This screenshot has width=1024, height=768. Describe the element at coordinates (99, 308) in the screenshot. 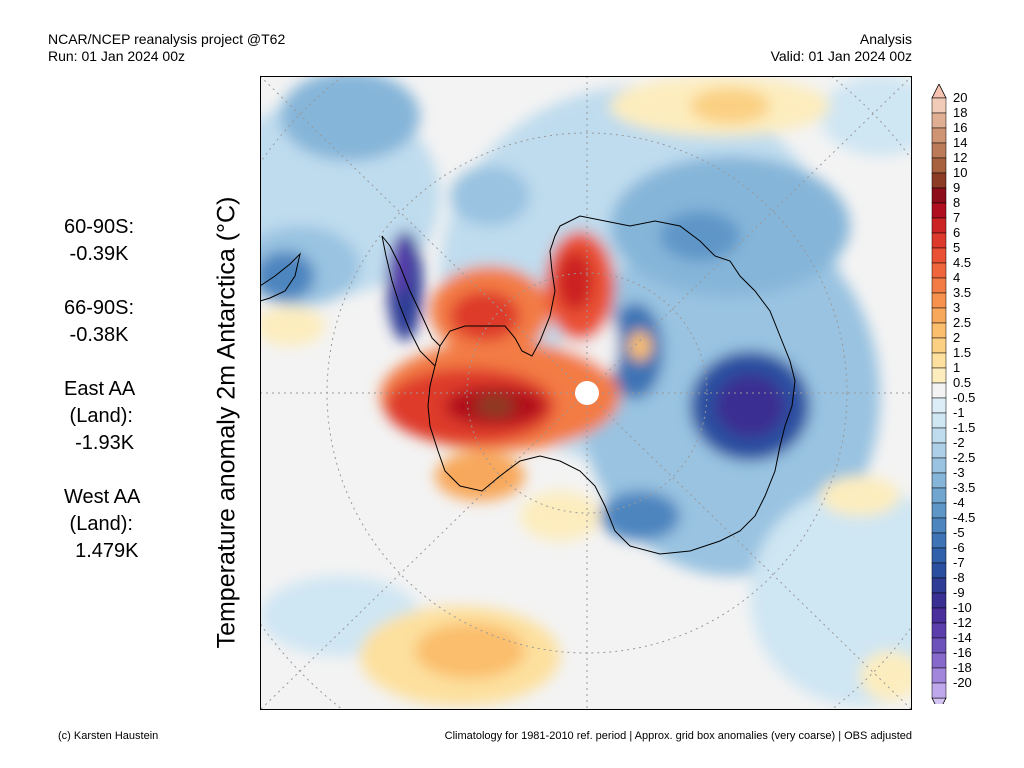

I see `stat-line: 66-90S:` at that location.